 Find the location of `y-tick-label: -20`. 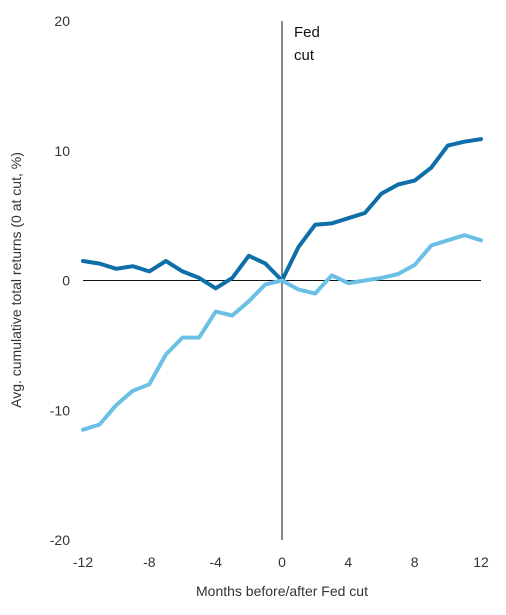

y-tick-label: -20 is located at coordinates (60, 540).